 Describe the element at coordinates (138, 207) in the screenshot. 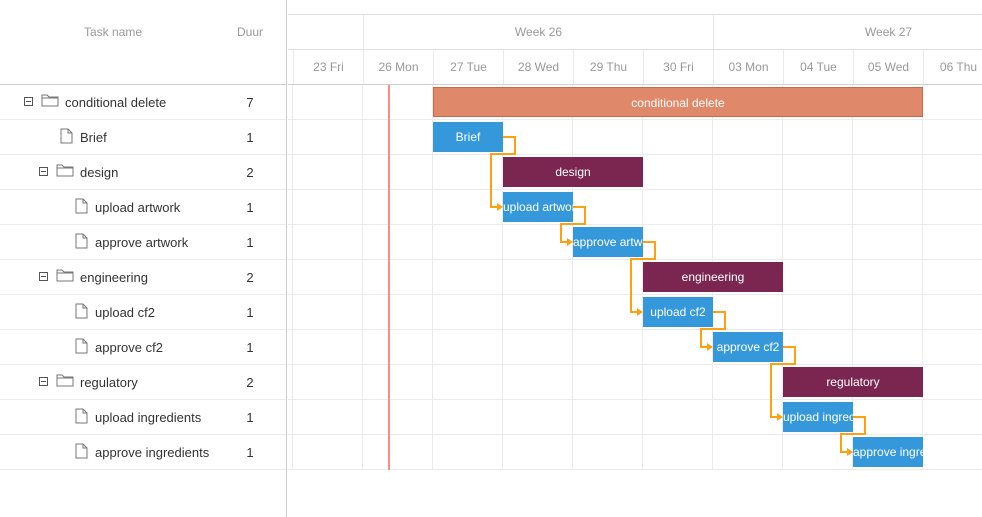

I see `task-name-label: upload artwork` at that location.